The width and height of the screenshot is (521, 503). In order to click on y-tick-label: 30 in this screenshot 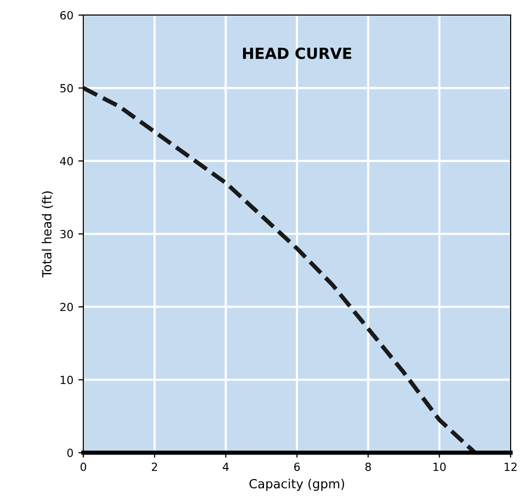, I will do `click(66, 234)`.